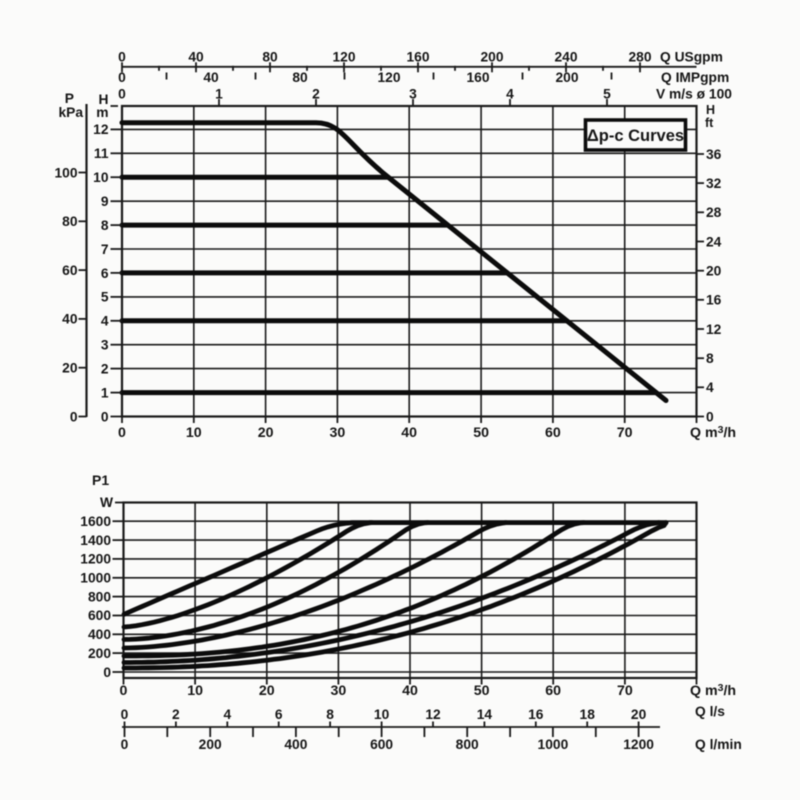  I want to click on svg-text: V m/s ø 100, so click(694, 94).